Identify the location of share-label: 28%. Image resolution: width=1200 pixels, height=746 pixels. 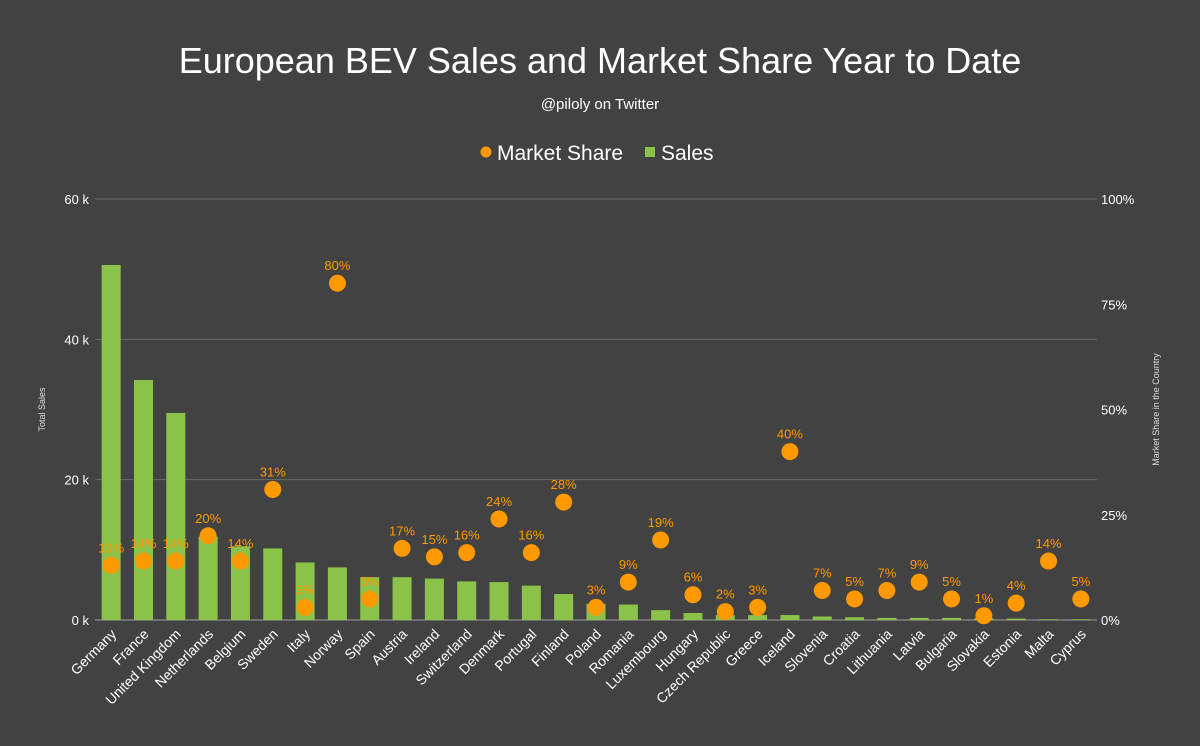
(564, 484).